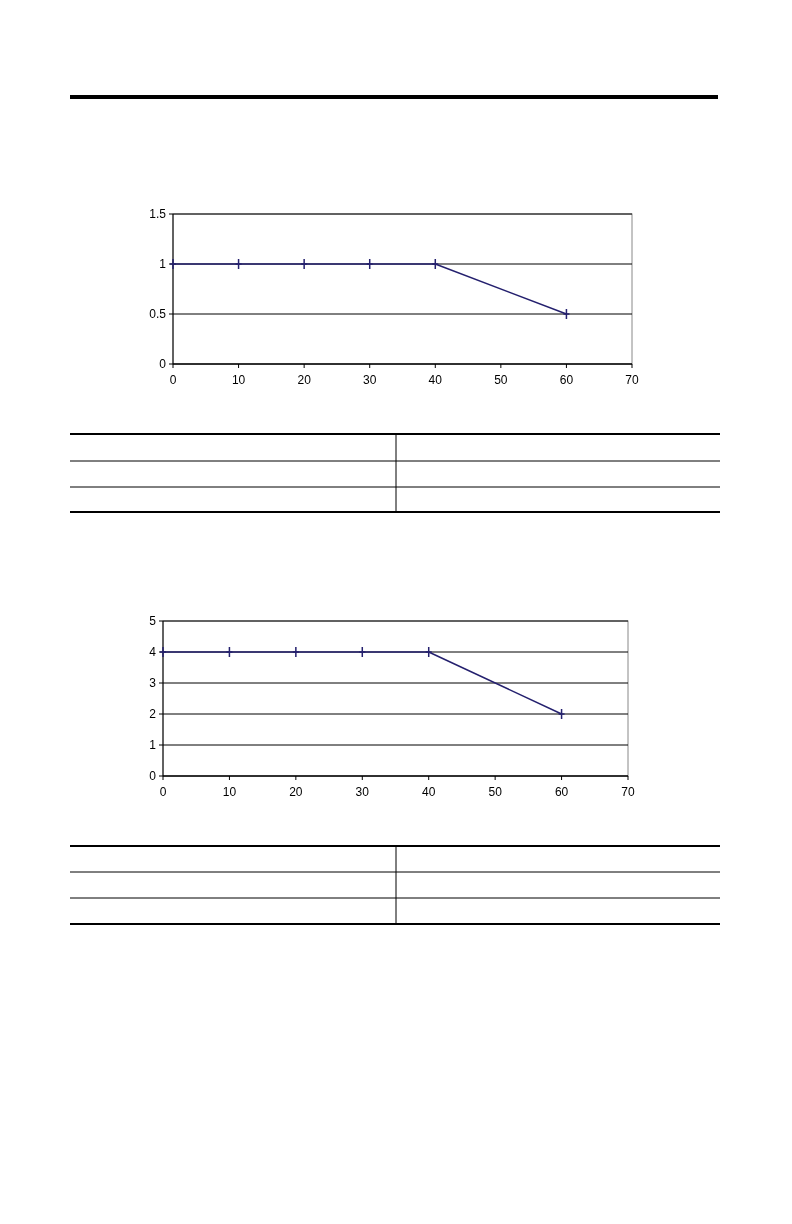 The height and width of the screenshot is (1224, 792). I want to click on y-tick-label: 3, so click(153, 683).